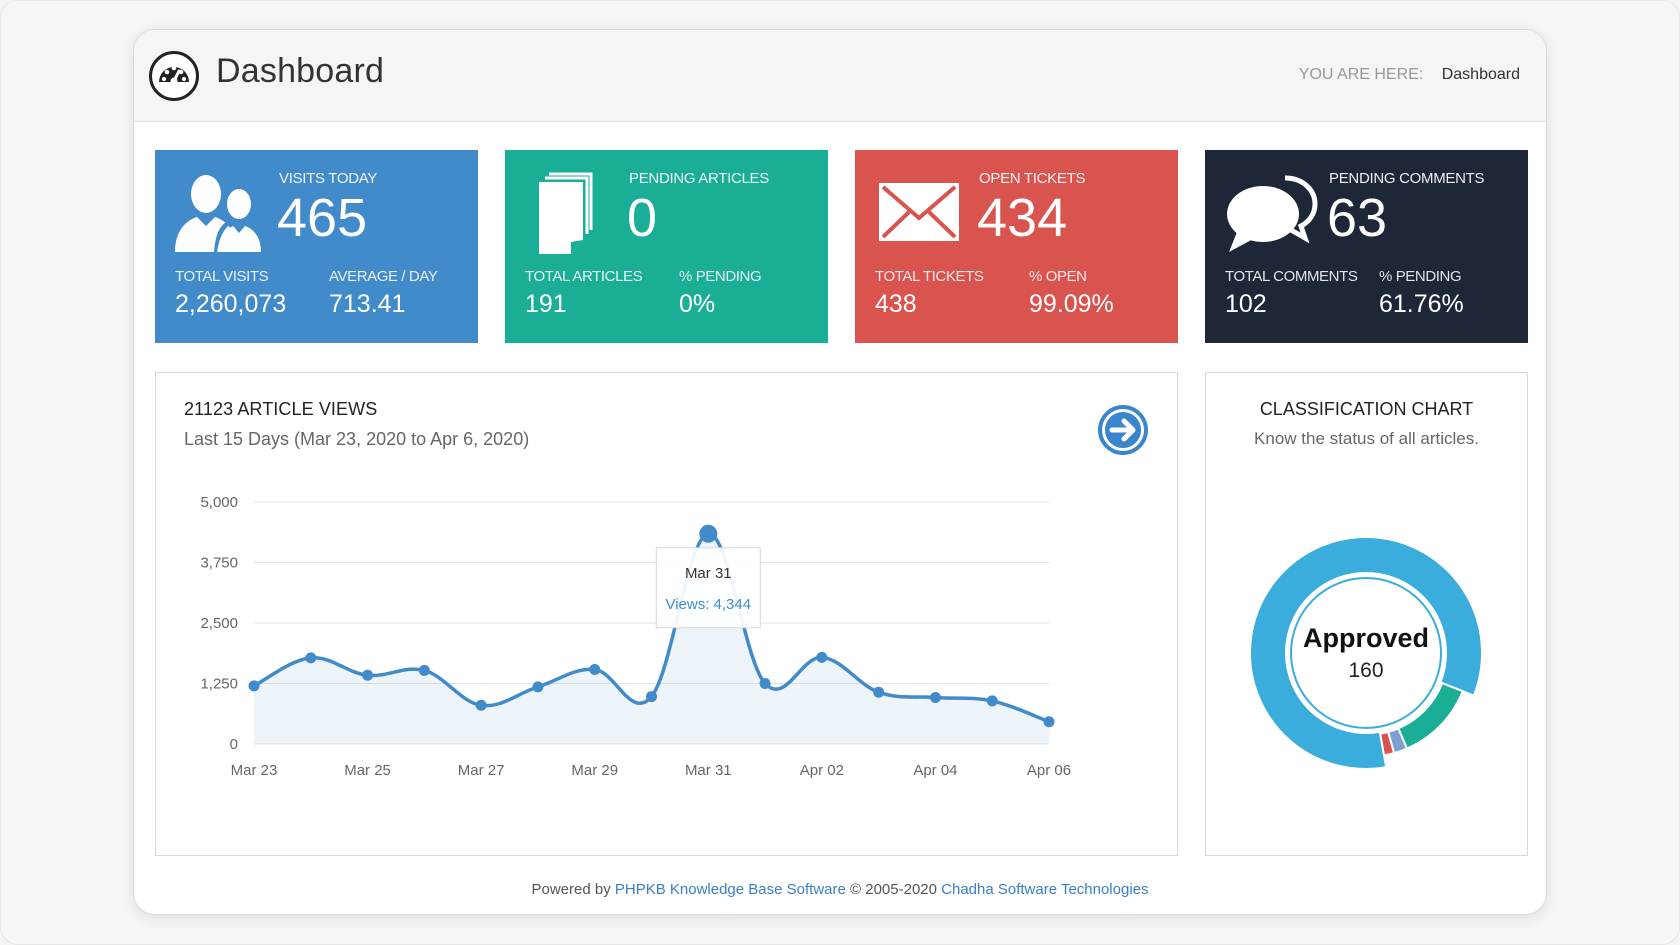 The width and height of the screenshot is (1680, 945). Describe the element at coordinates (708, 770) in the screenshot. I see `x-tick-label: Mar 31` at that location.